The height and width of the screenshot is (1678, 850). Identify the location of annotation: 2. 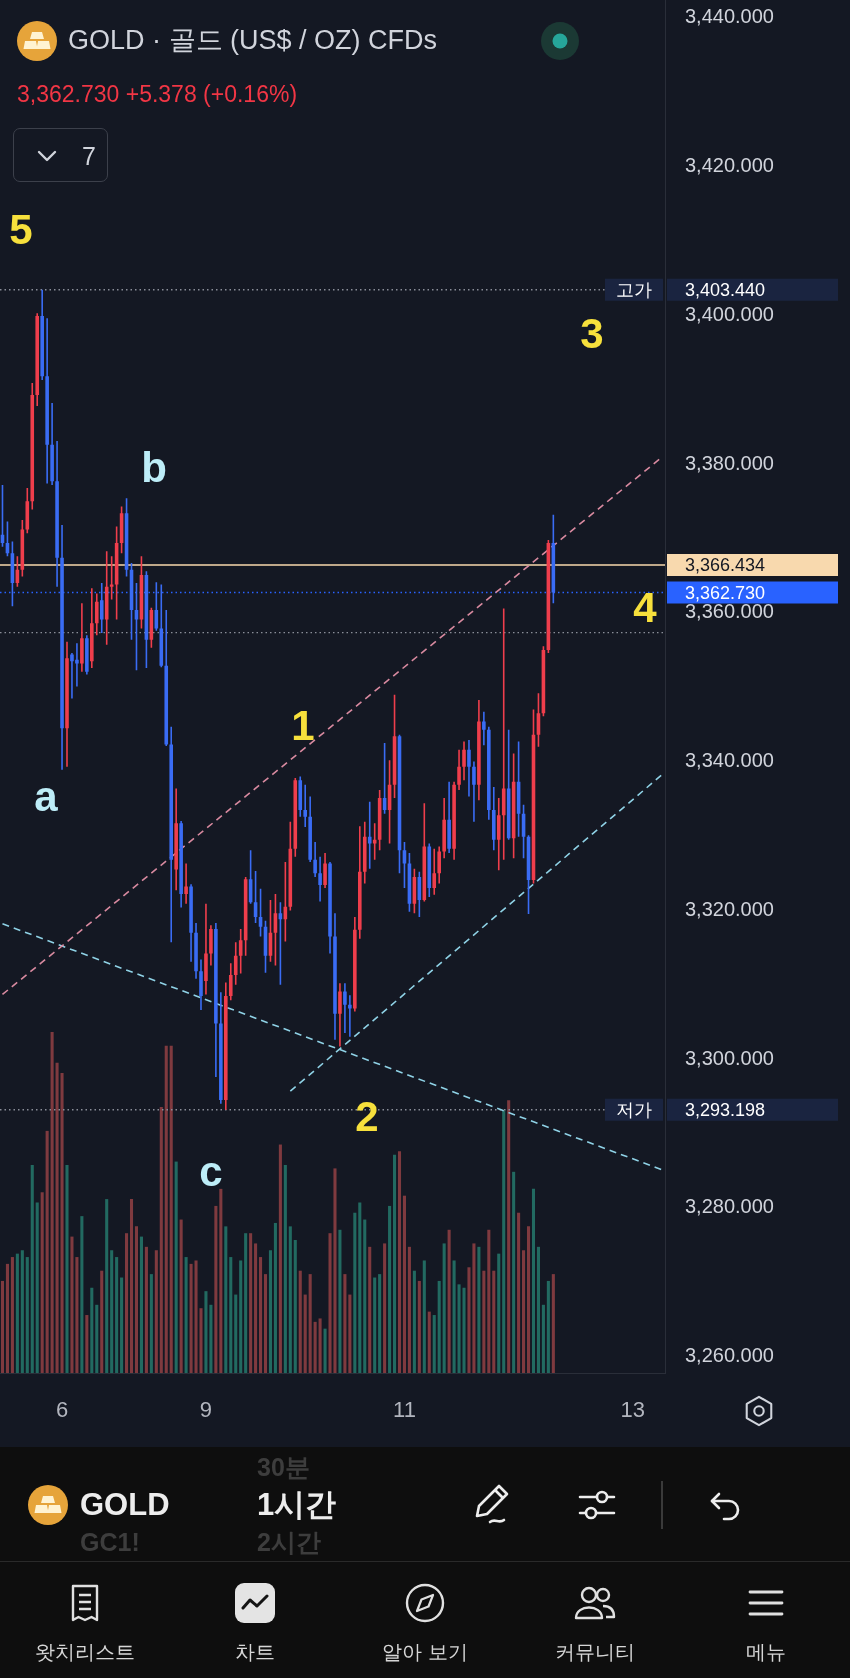
(367, 1117).